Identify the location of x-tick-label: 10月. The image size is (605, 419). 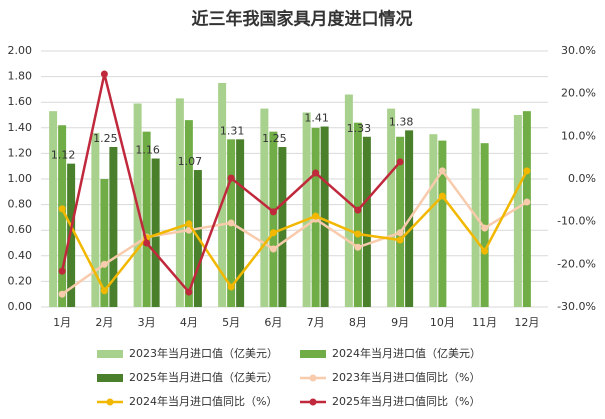
(442, 322).